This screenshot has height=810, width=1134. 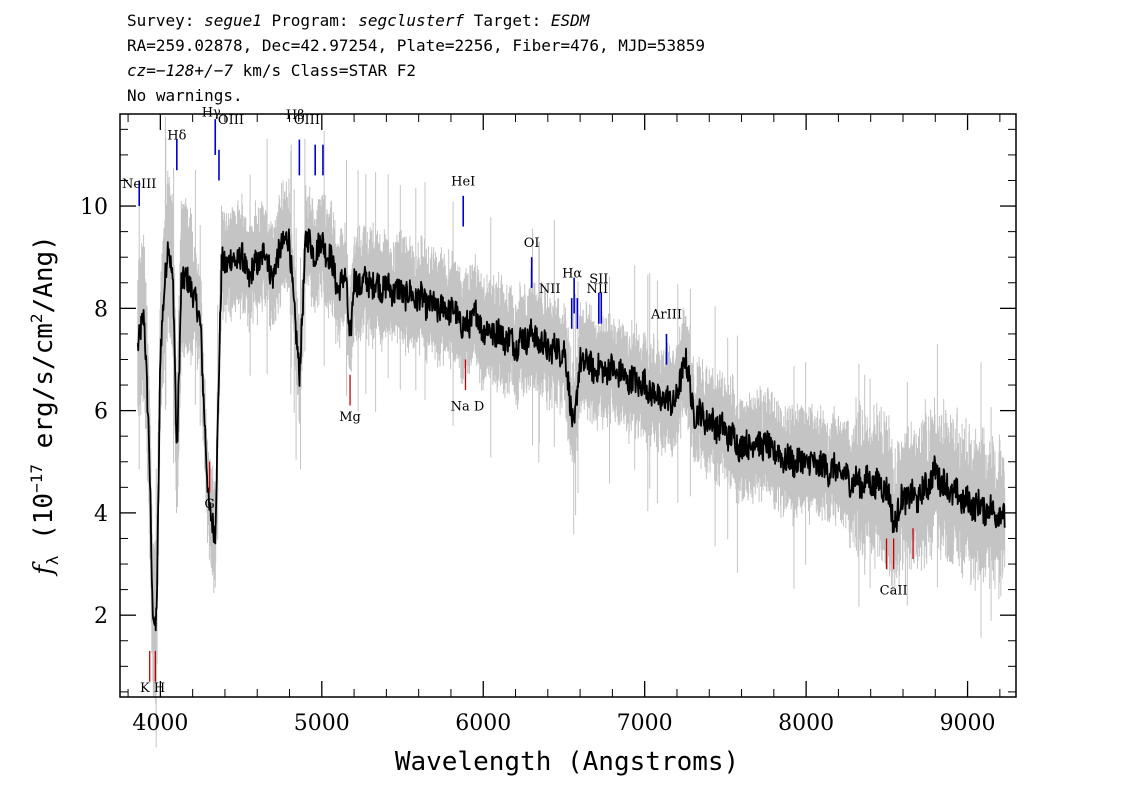 What do you see at coordinates (139, 184) in the screenshot?
I see `emission-label: NeIII` at bounding box center [139, 184].